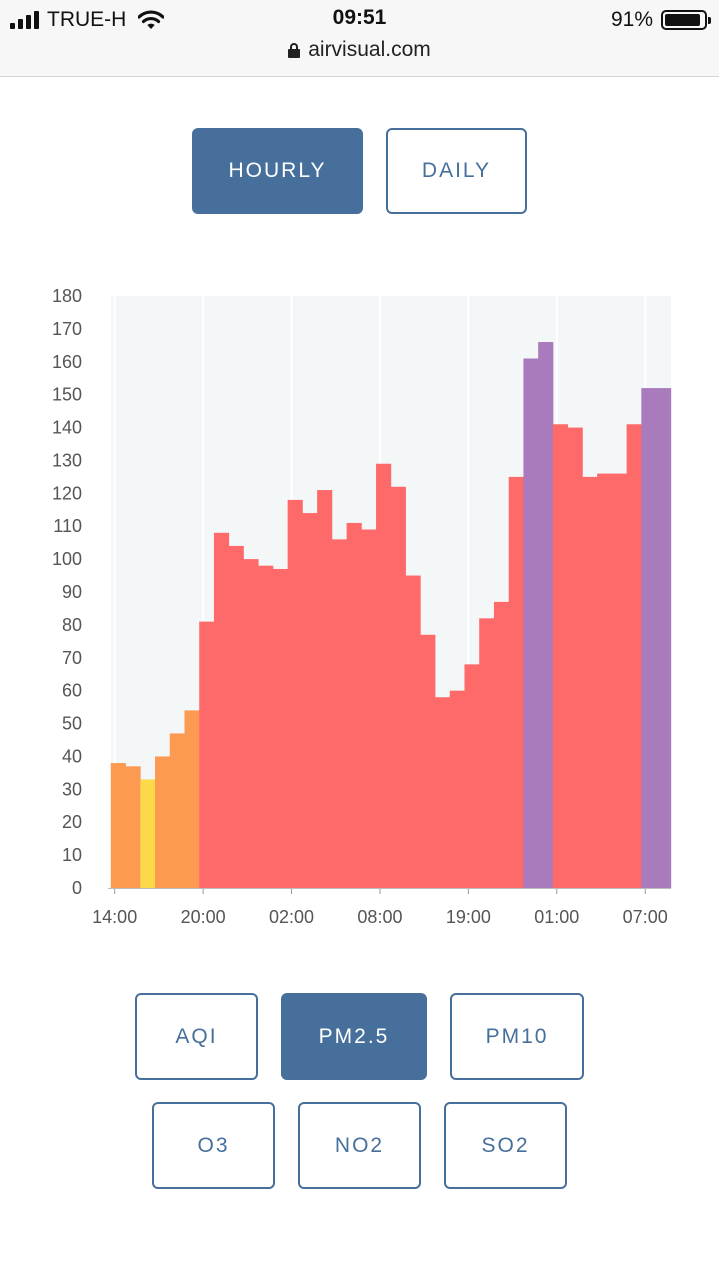 The width and height of the screenshot is (719, 1280). I want to click on lock-icon, so click(294, 50).